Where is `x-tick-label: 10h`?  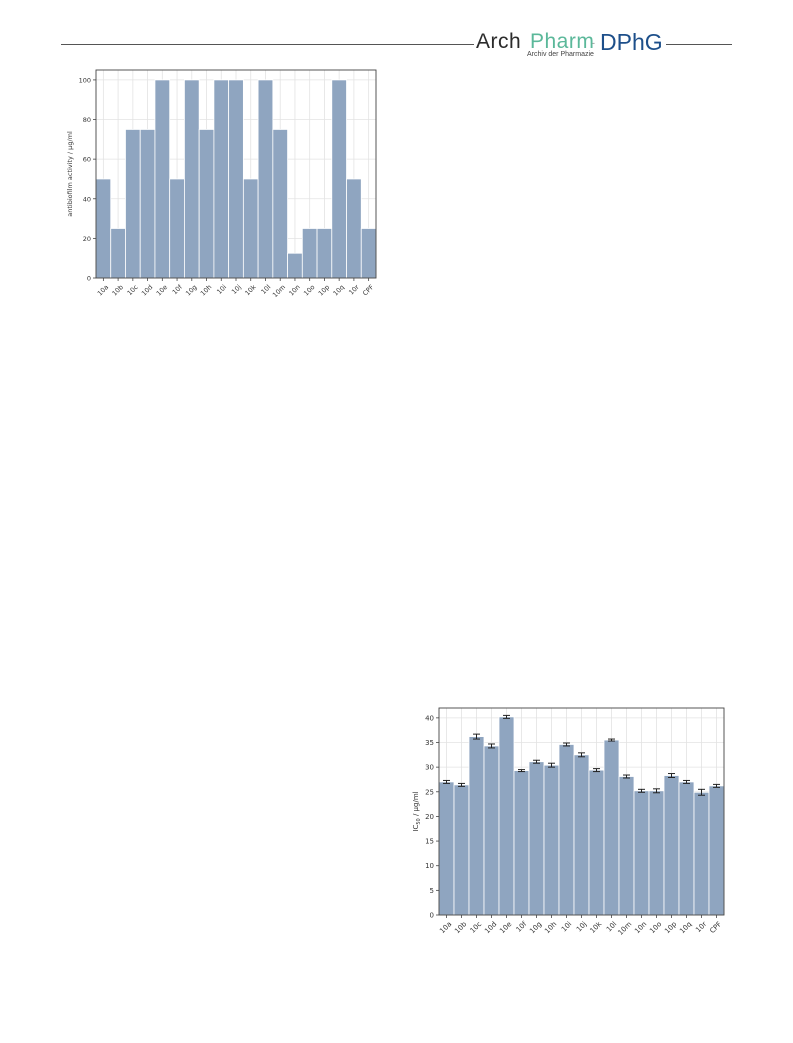
x-tick-label: 10h is located at coordinates (206, 290).